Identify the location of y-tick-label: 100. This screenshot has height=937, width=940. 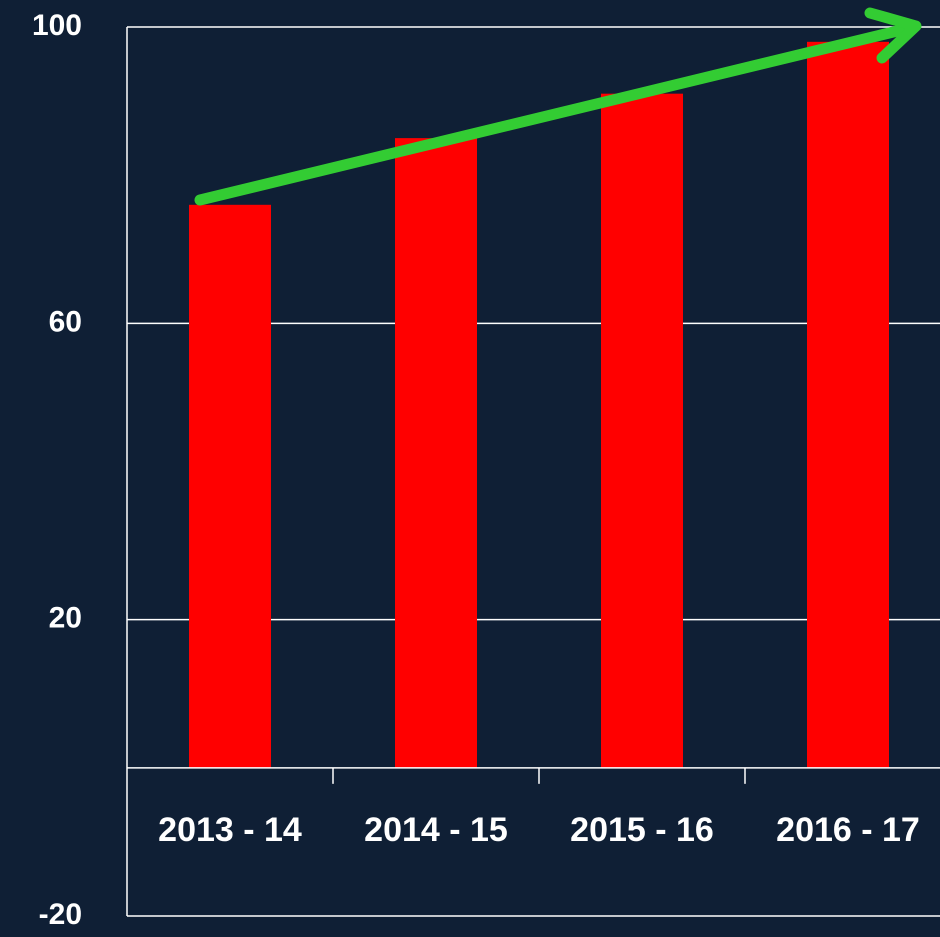
(57, 25).